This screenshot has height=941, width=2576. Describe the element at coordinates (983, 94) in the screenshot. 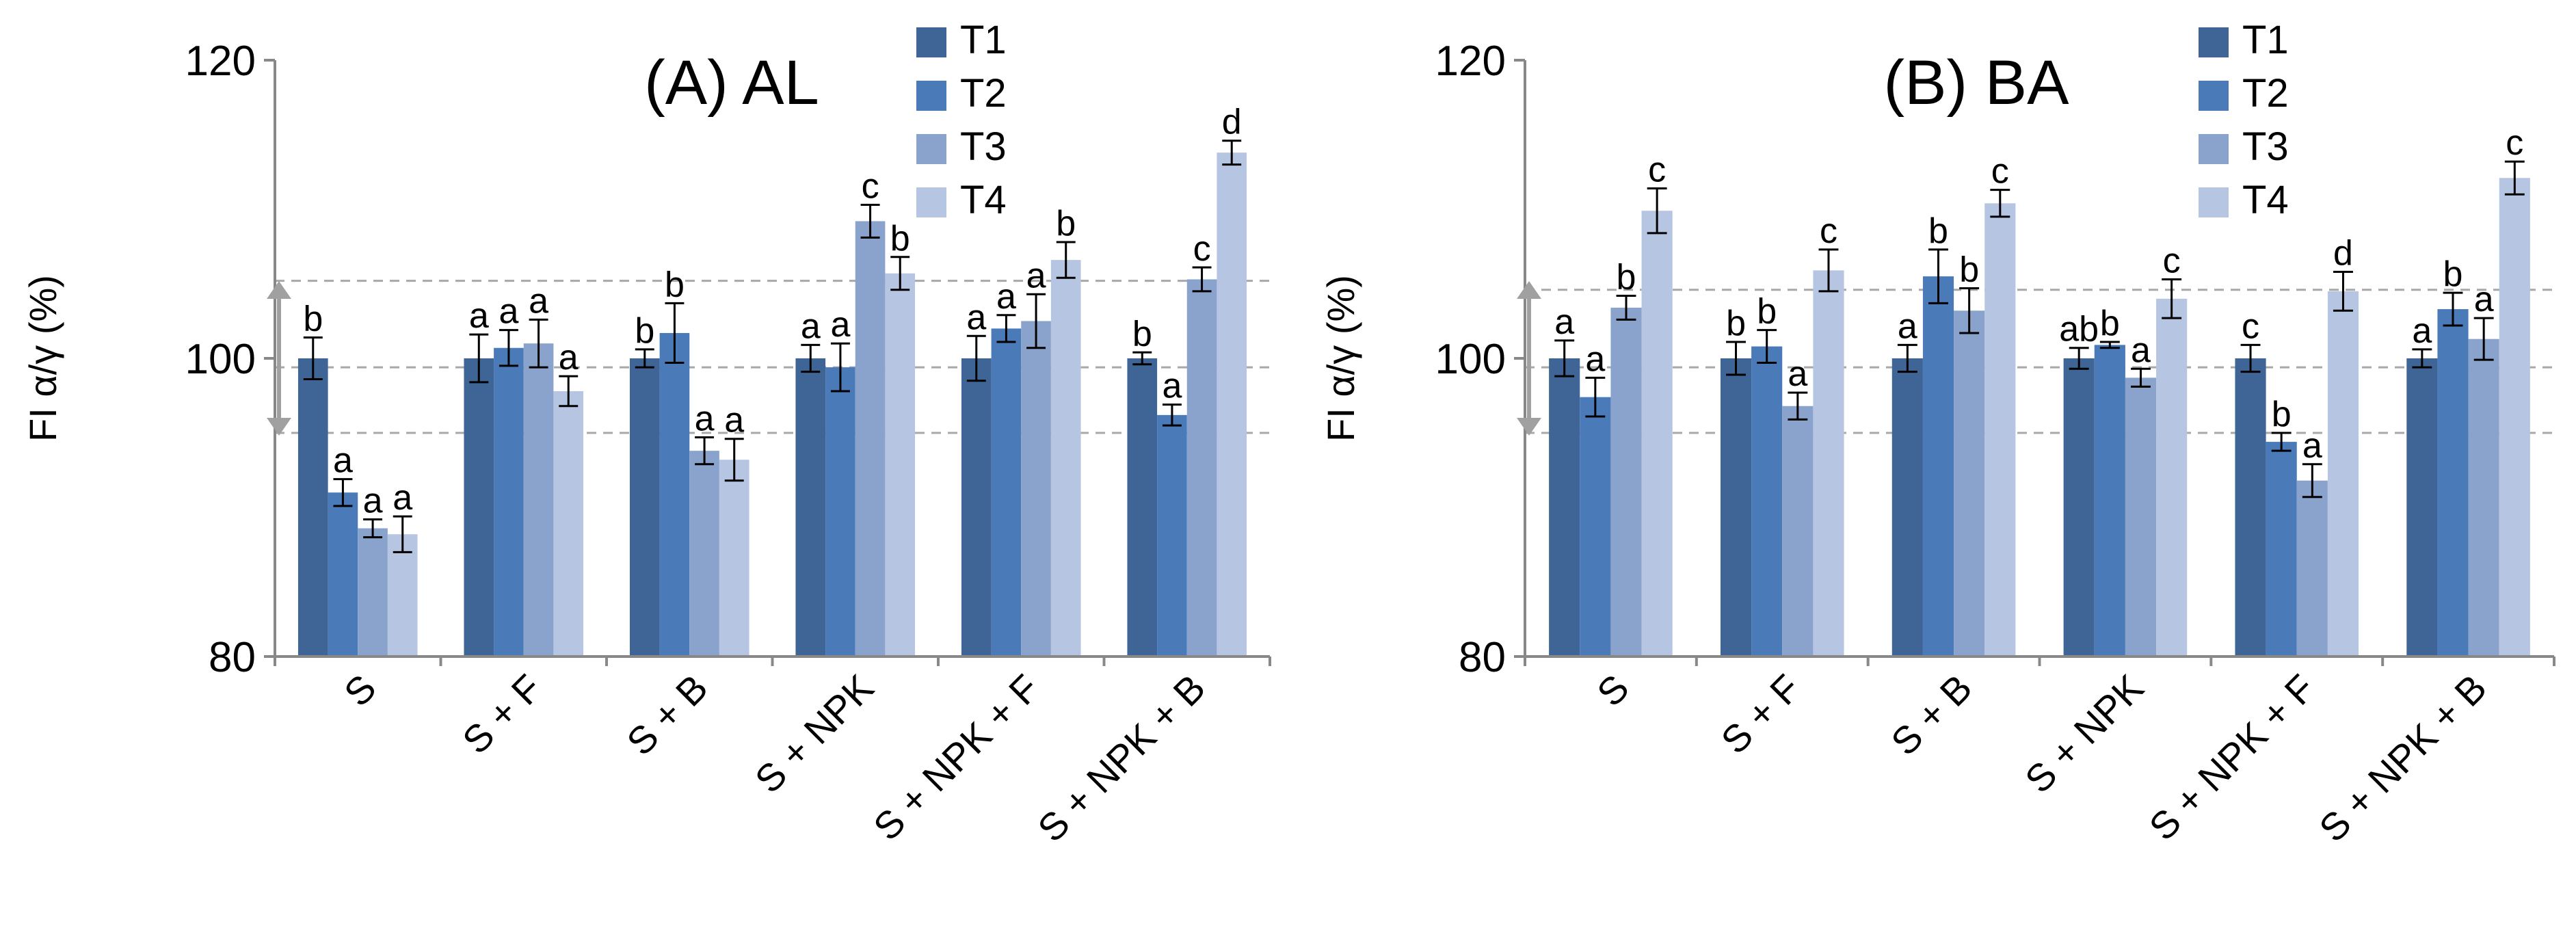

I see `legend-label: T2` at that location.